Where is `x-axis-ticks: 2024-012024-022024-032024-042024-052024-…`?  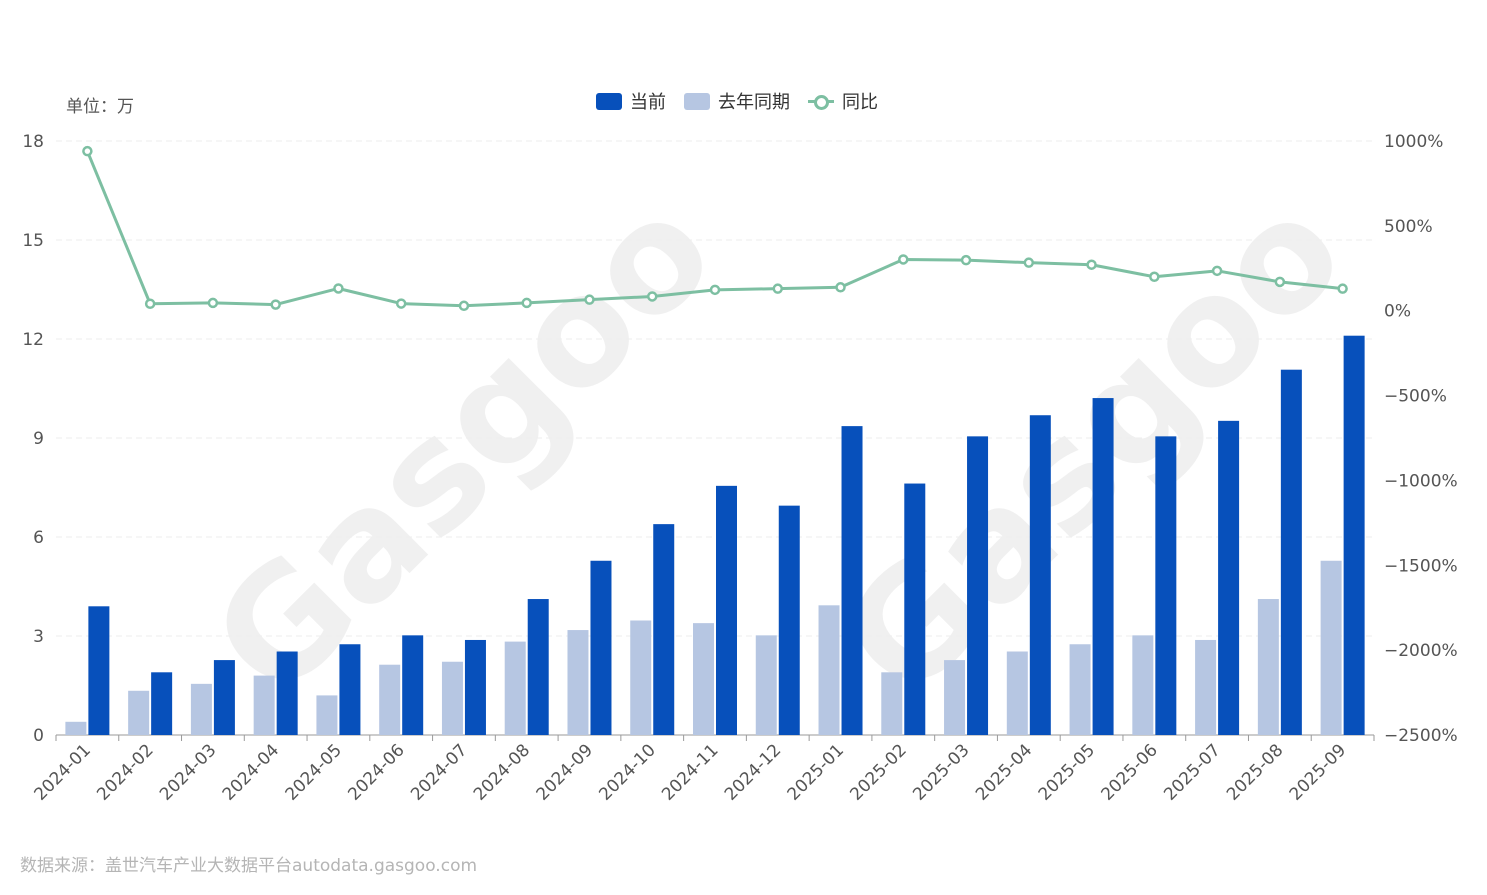 x-axis-ticks: 2024-012024-022024-032024-042024-052024-… is located at coordinates (703, 770).